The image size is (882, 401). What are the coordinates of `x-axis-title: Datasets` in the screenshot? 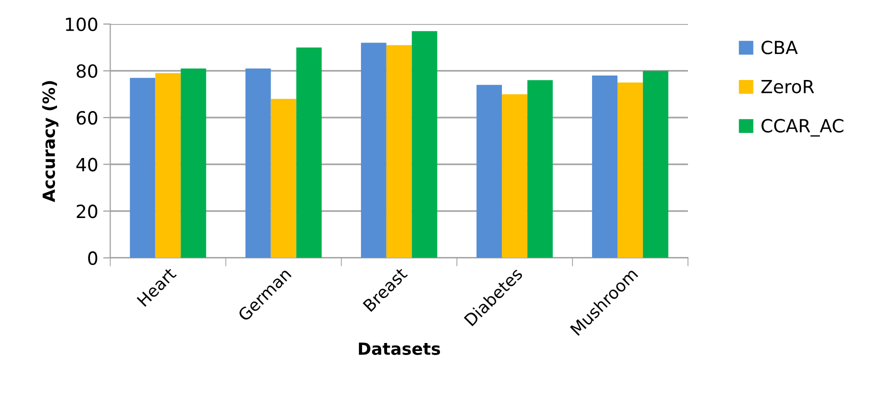 It's located at (399, 348).